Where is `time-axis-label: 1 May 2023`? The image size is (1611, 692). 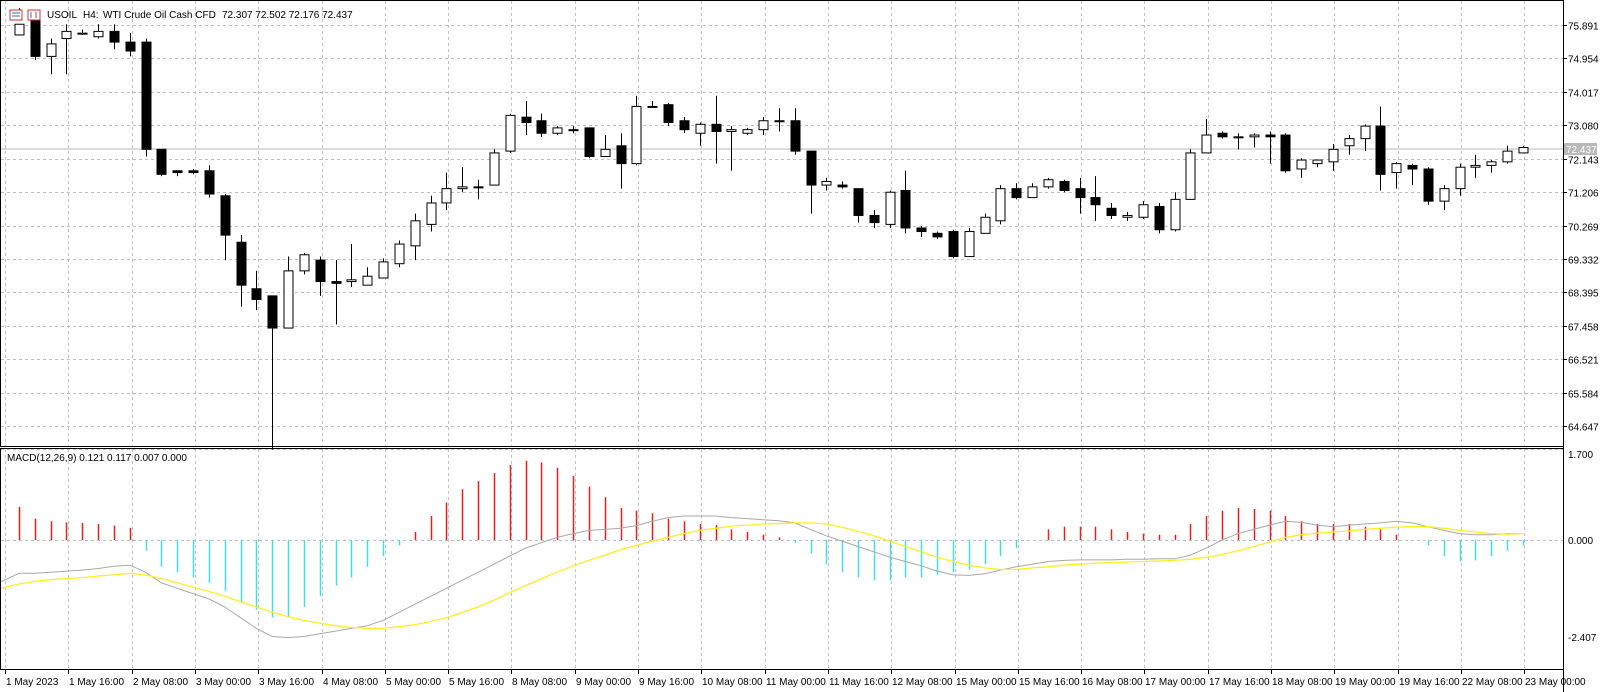
time-axis-label: 1 May 2023 is located at coordinates (32, 682).